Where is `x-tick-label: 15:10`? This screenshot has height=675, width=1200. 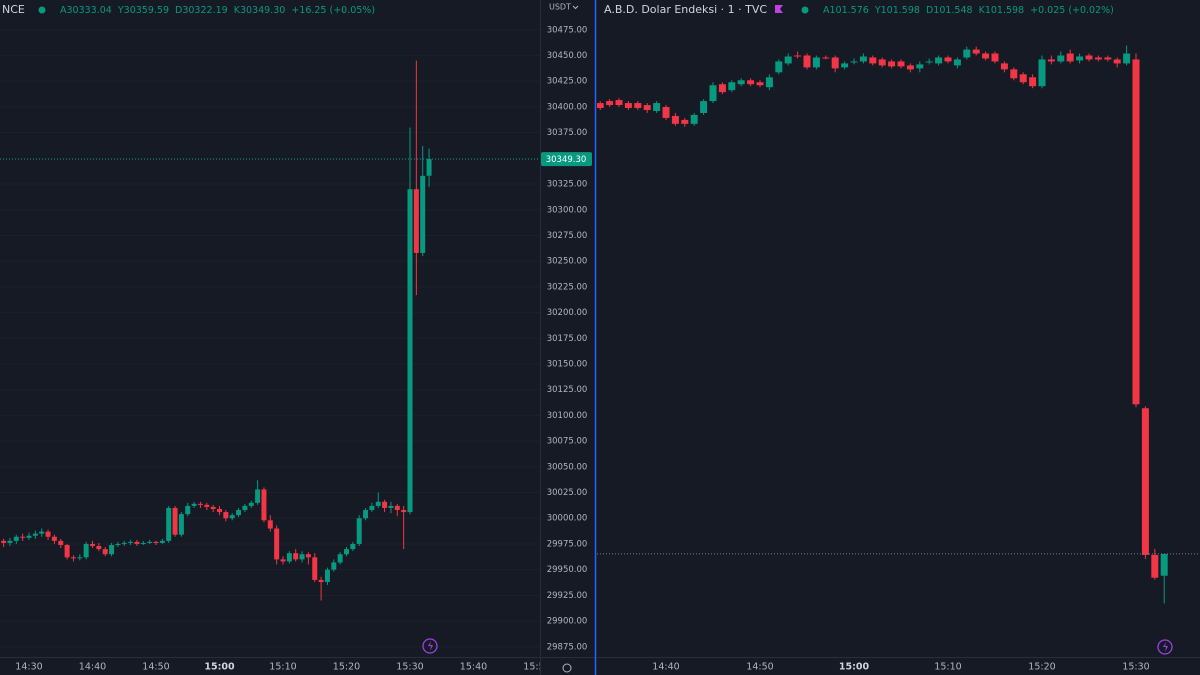
x-tick-label: 15:10 is located at coordinates (947, 667).